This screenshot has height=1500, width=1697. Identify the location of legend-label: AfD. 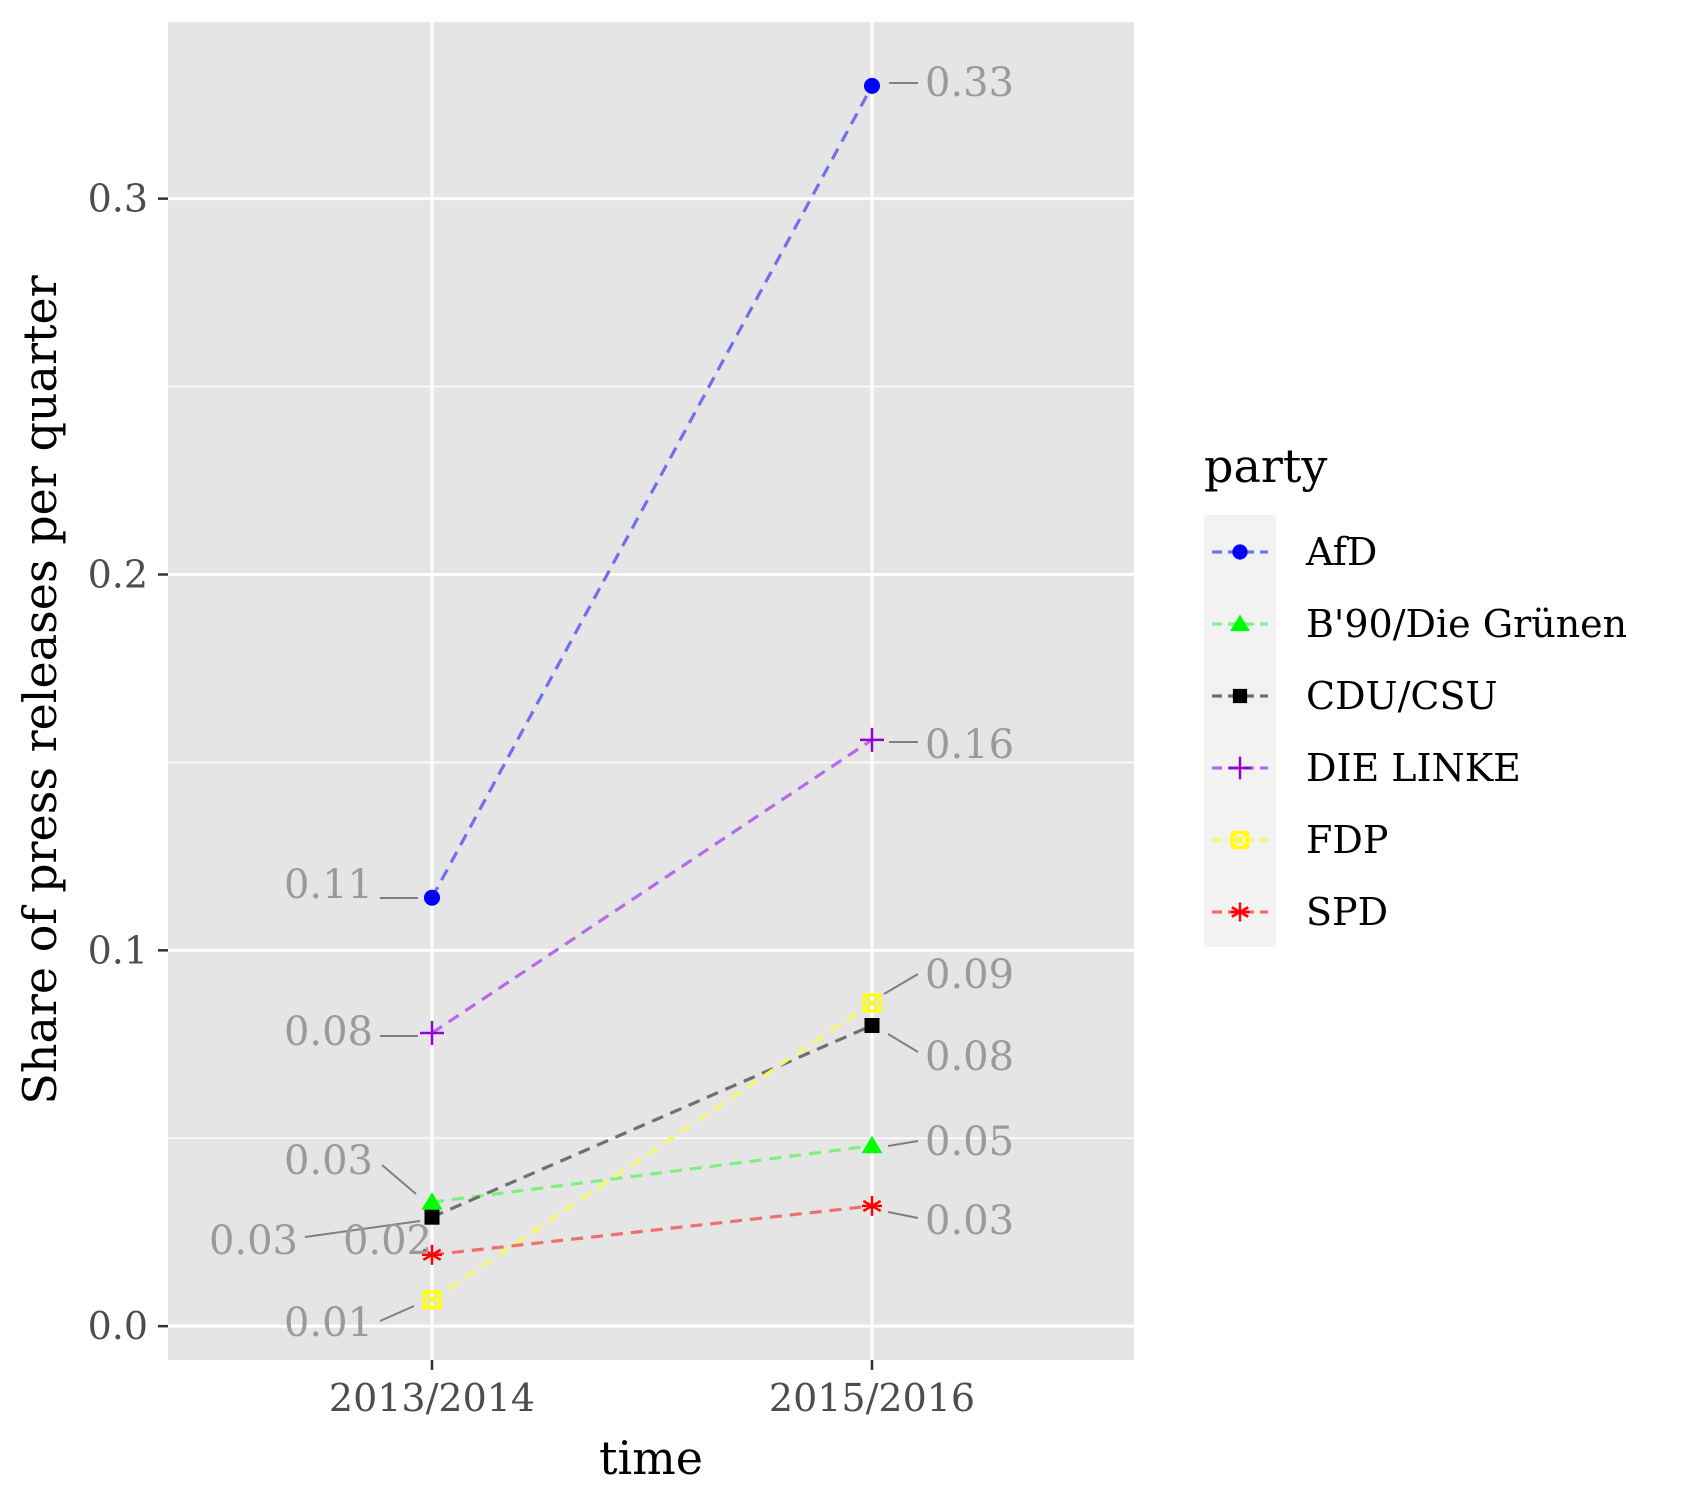
(1341, 552).